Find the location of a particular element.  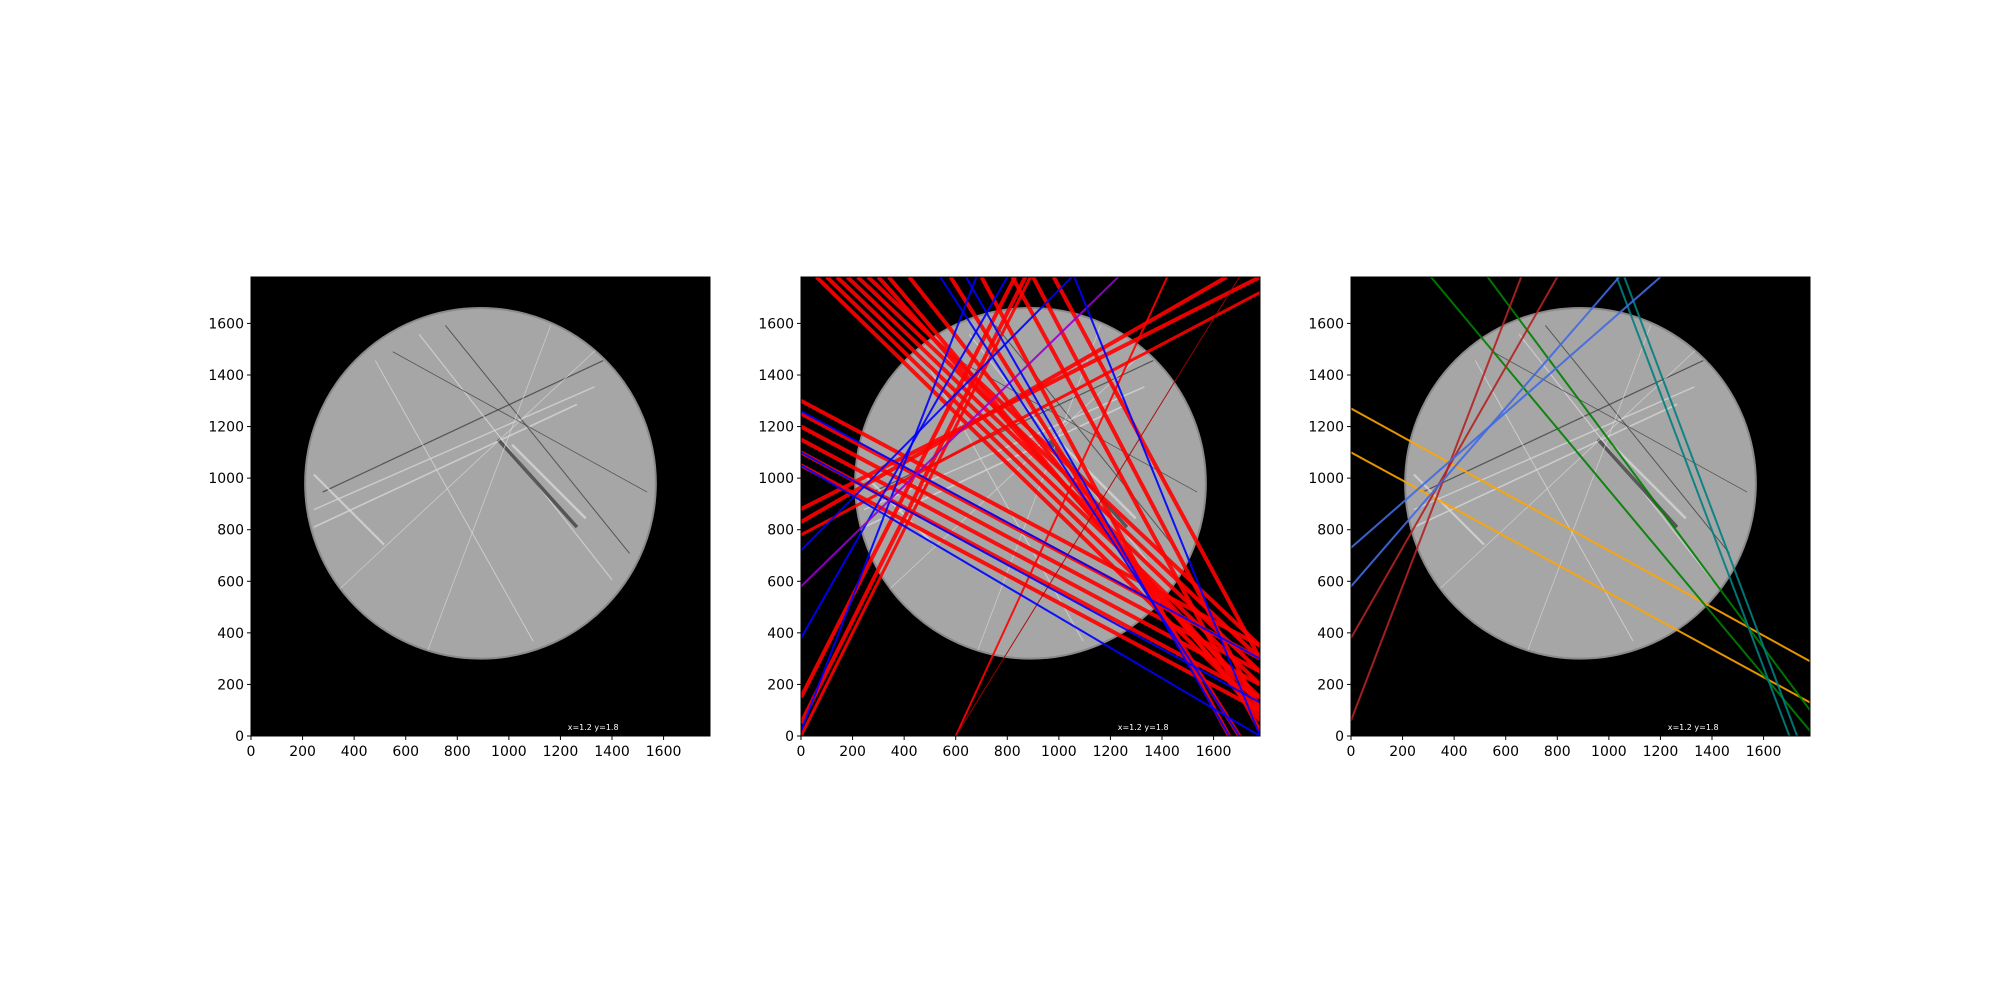

disk-texture is located at coordinates (480, 488).